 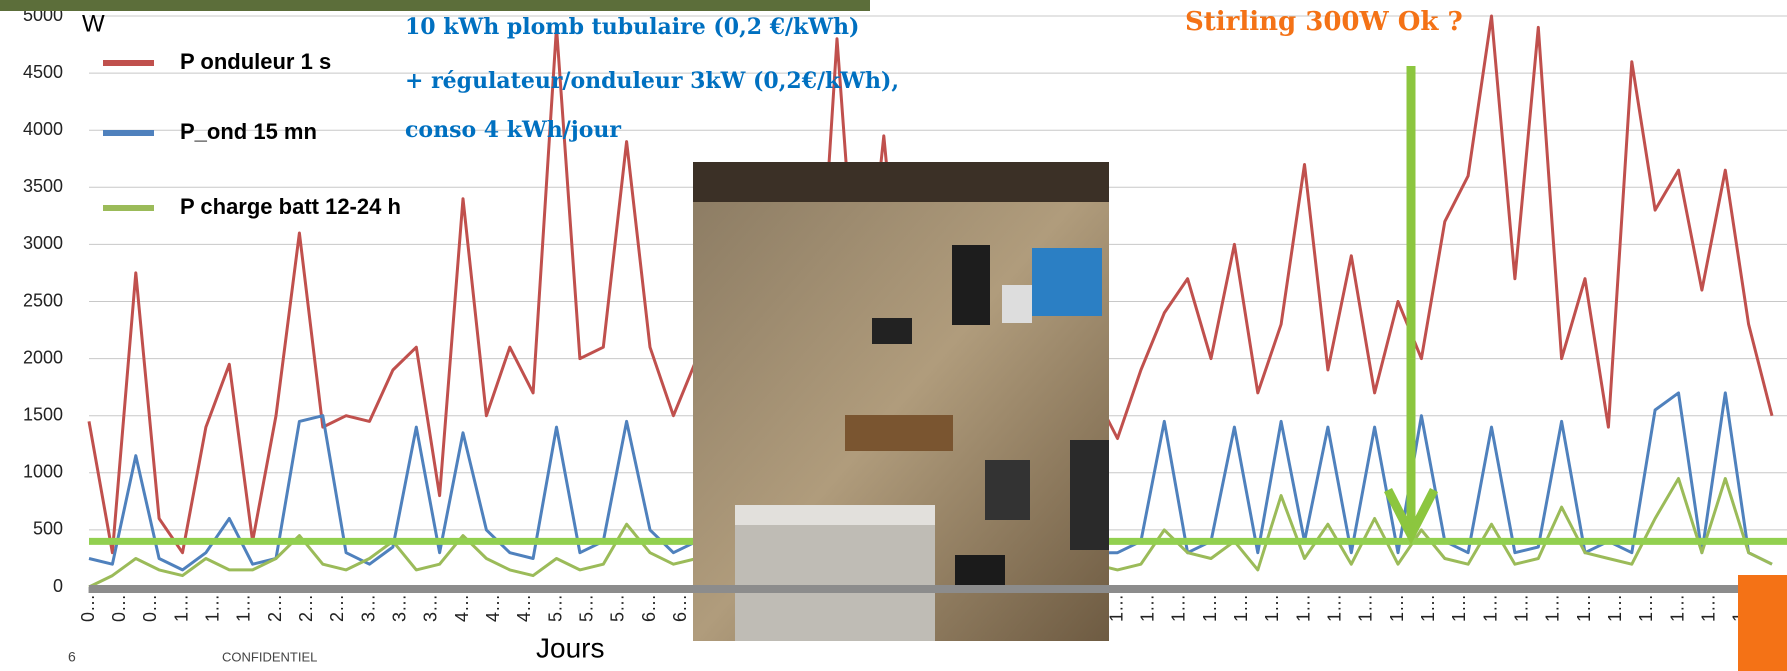 What do you see at coordinates (938, 589) in the screenshot?
I see `zero-axis-bar` at bounding box center [938, 589].